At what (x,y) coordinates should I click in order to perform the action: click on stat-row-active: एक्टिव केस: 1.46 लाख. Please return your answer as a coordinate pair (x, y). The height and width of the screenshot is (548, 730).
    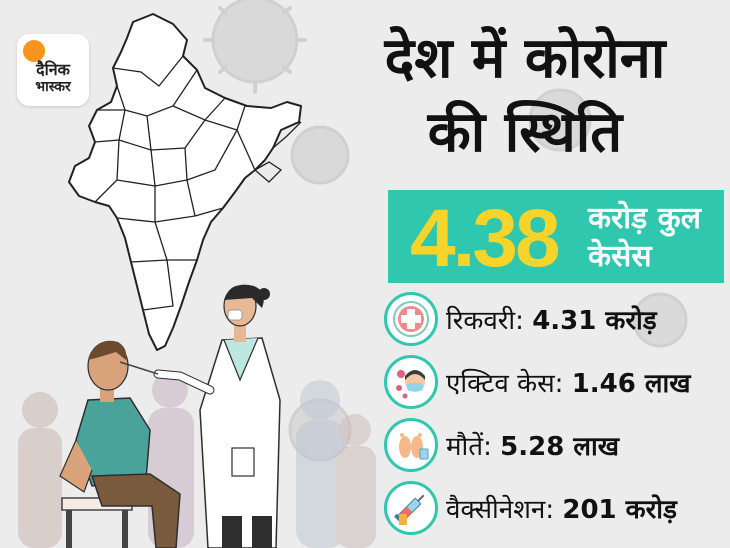
    Looking at the image, I should click on (554, 384).